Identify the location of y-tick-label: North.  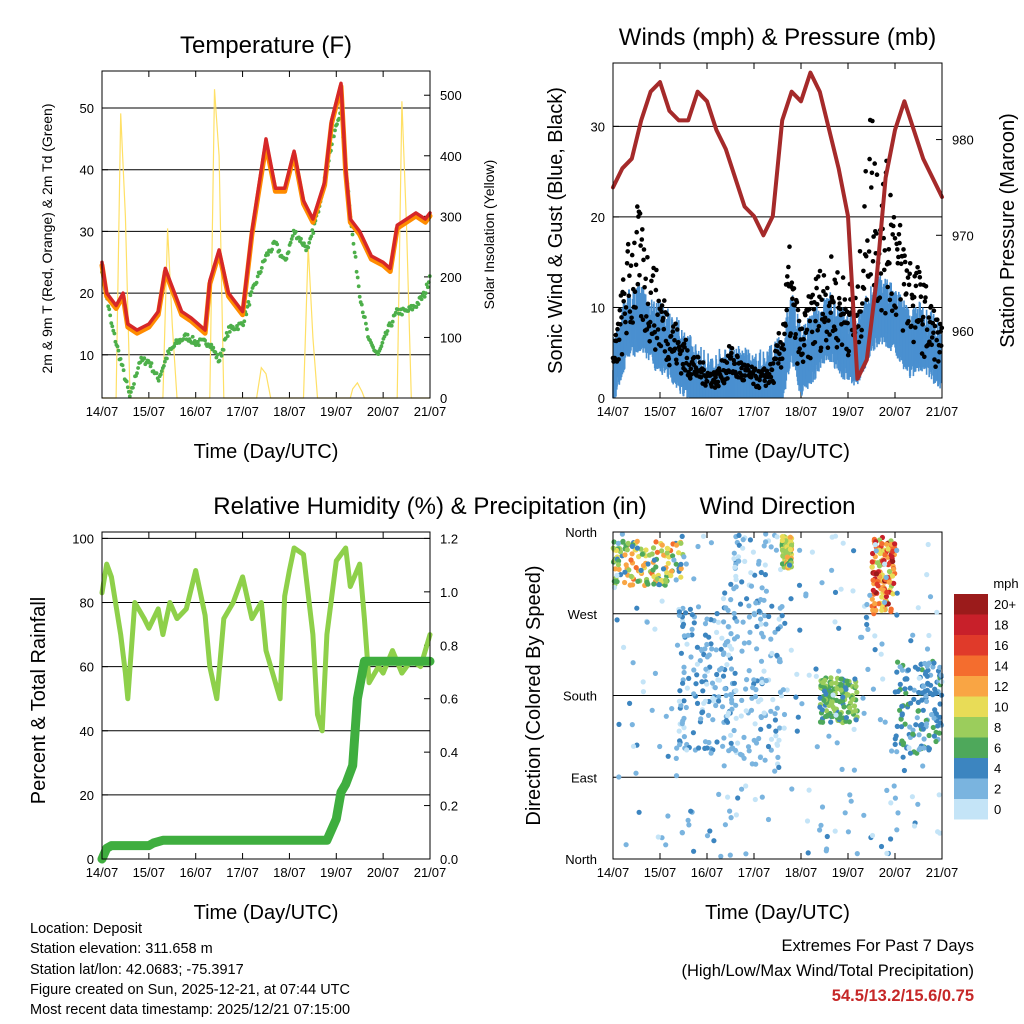
(581, 859).